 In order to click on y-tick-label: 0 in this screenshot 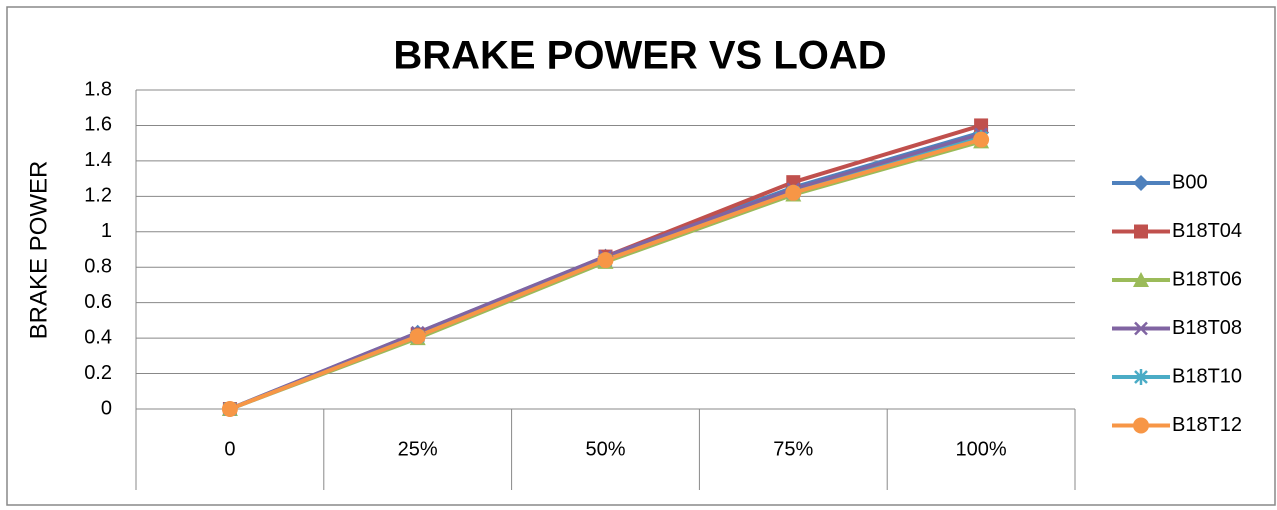, I will do `click(106, 408)`.